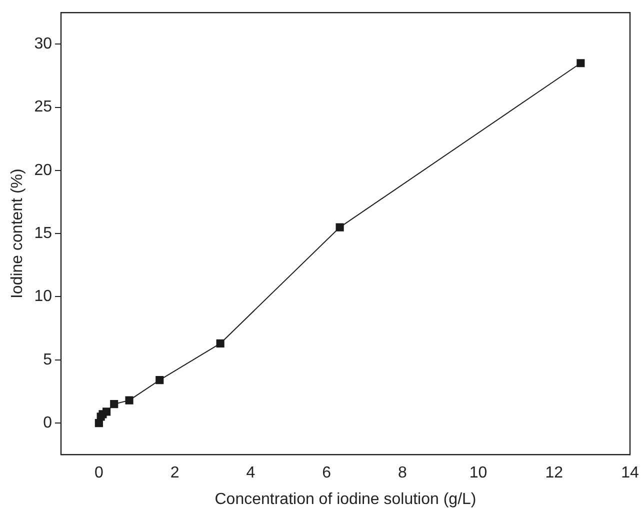 The image size is (642, 517). What do you see at coordinates (99, 473) in the screenshot?
I see `x-tick-label: 0` at bounding box center [99, 473].